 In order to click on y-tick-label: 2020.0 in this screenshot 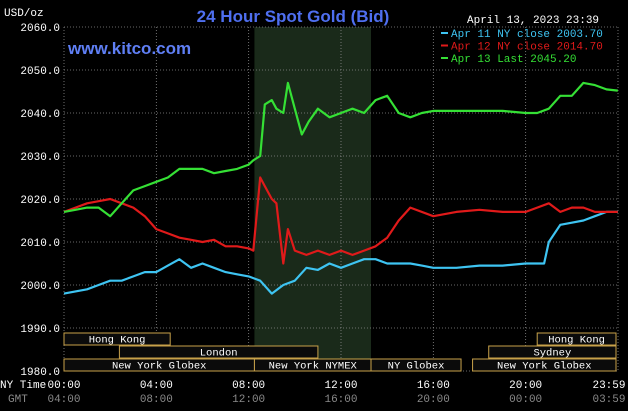, I will do `click(40, 201)`.